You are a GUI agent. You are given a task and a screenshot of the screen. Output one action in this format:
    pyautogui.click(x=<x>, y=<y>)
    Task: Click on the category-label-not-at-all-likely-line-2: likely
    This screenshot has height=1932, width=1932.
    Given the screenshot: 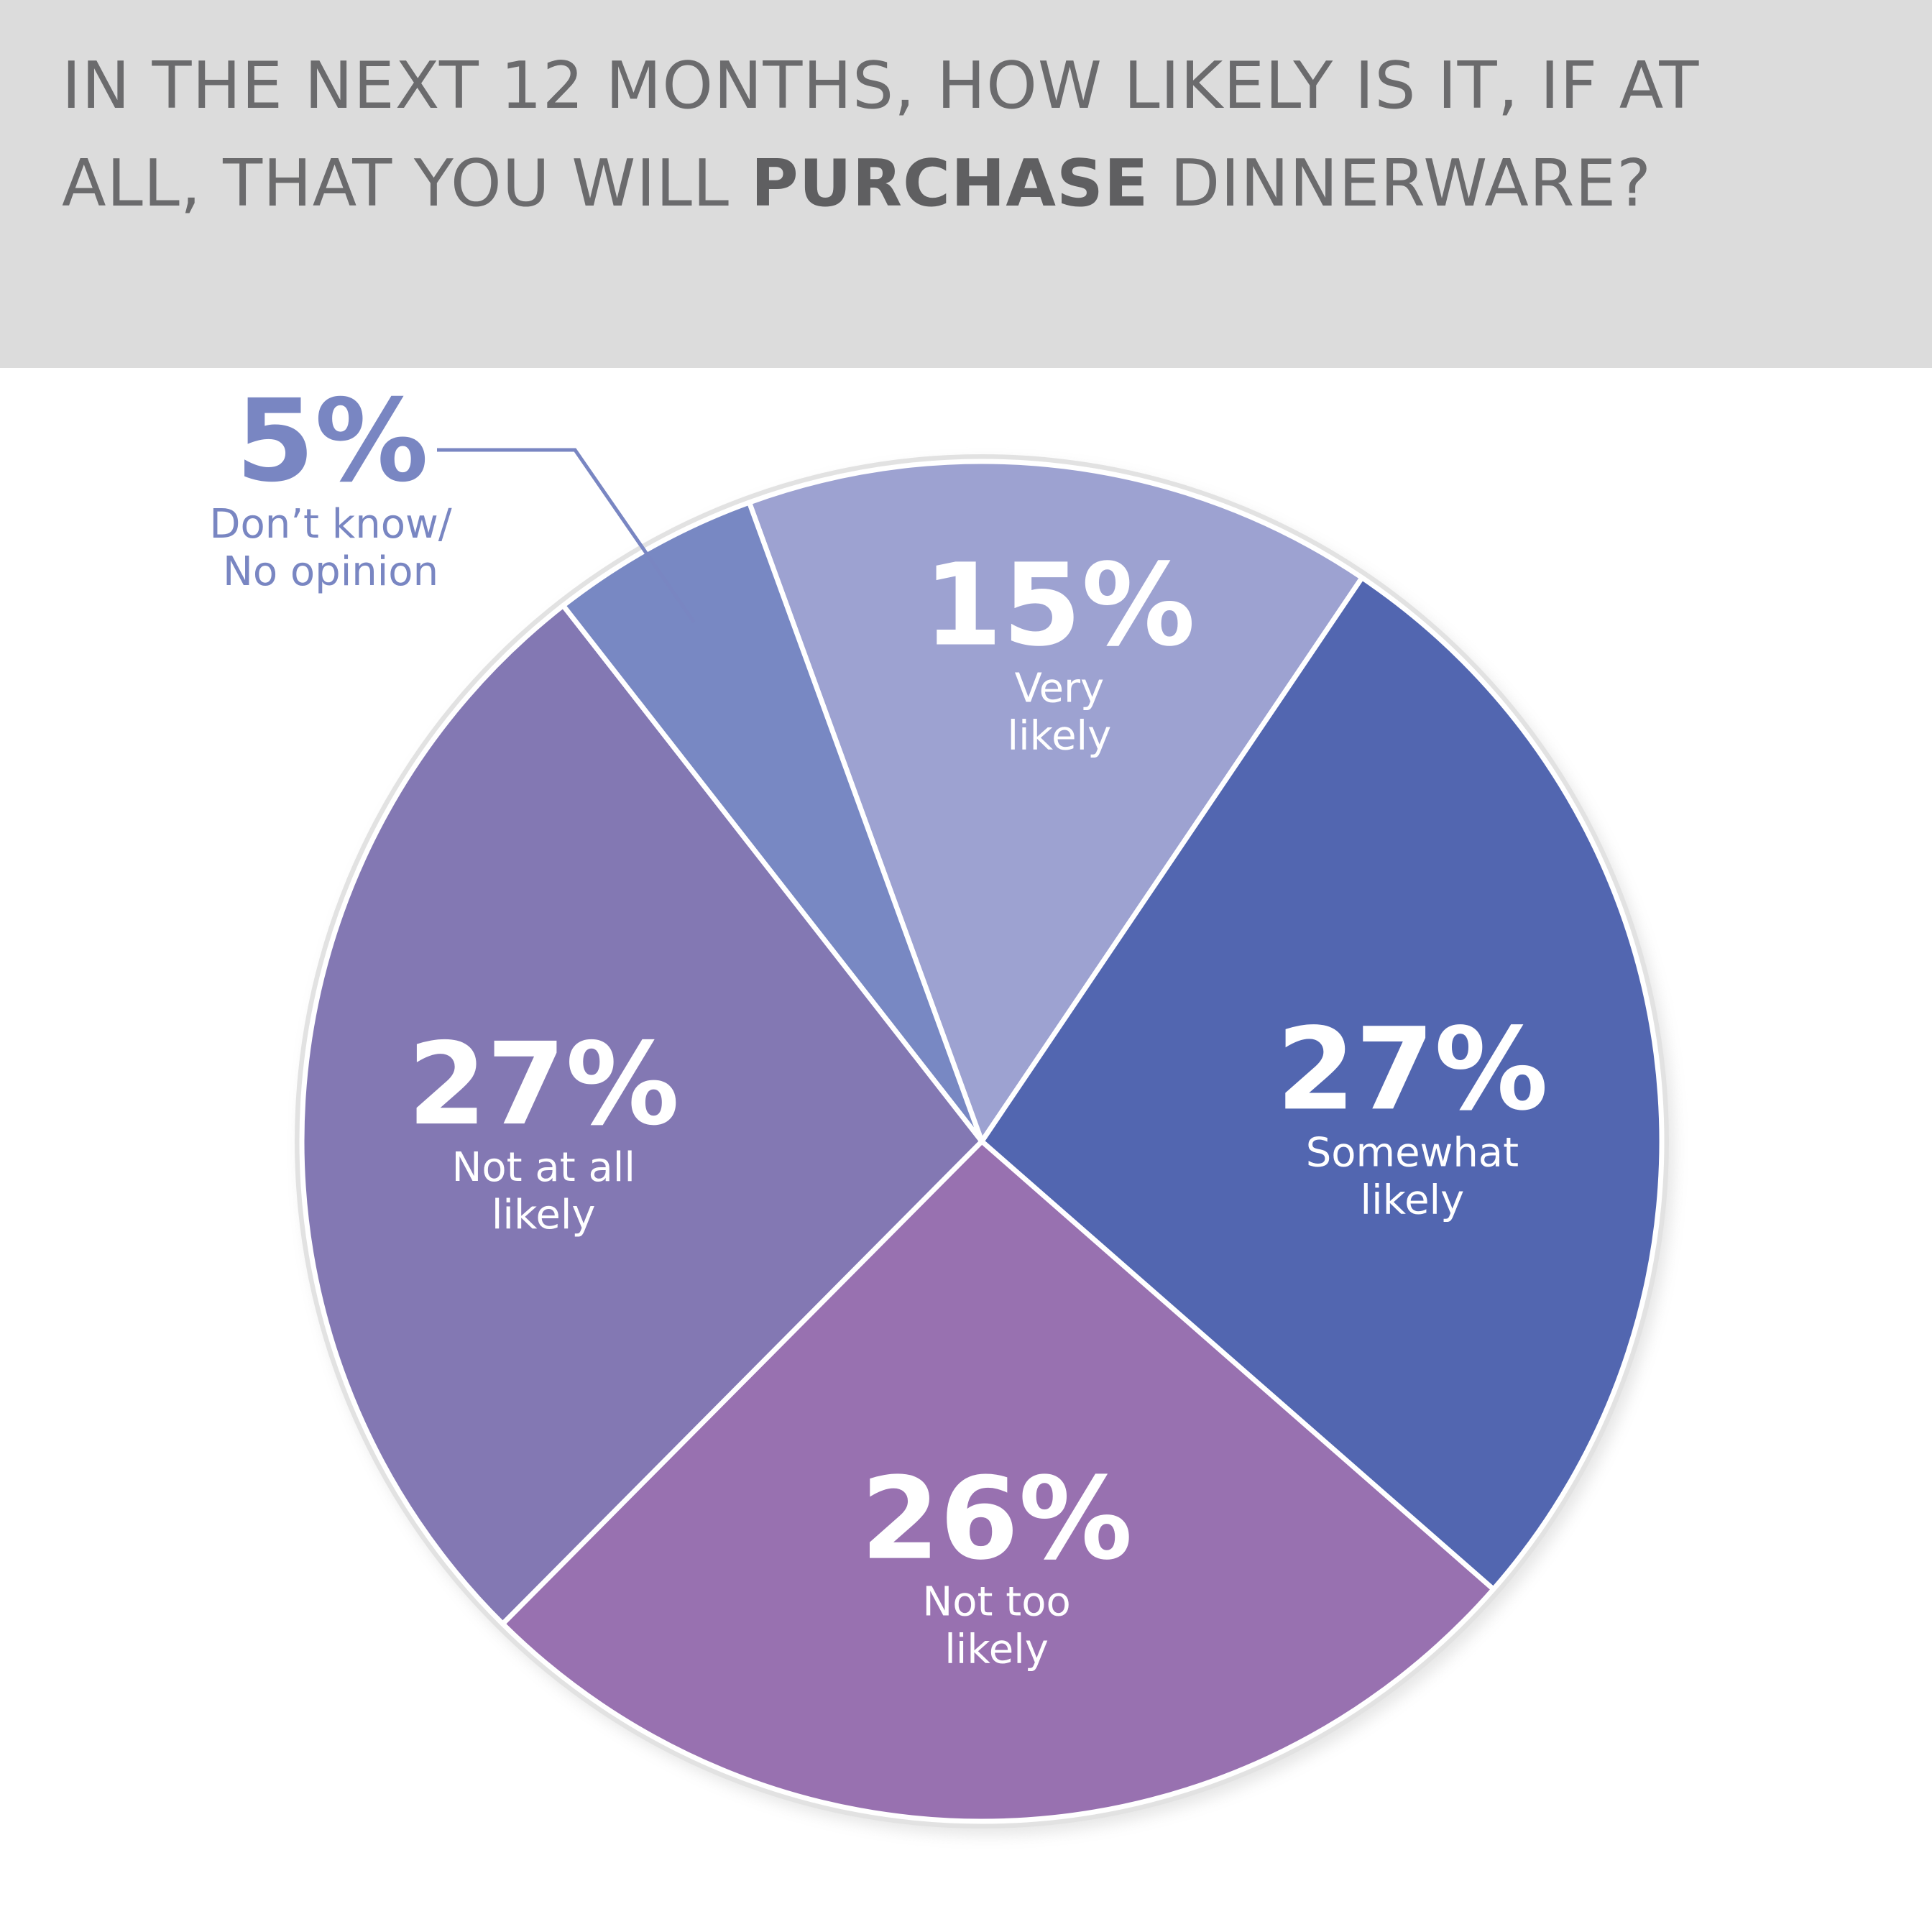 What is the action you would take?
    pyautogui.click(x=544, y=1215)
    